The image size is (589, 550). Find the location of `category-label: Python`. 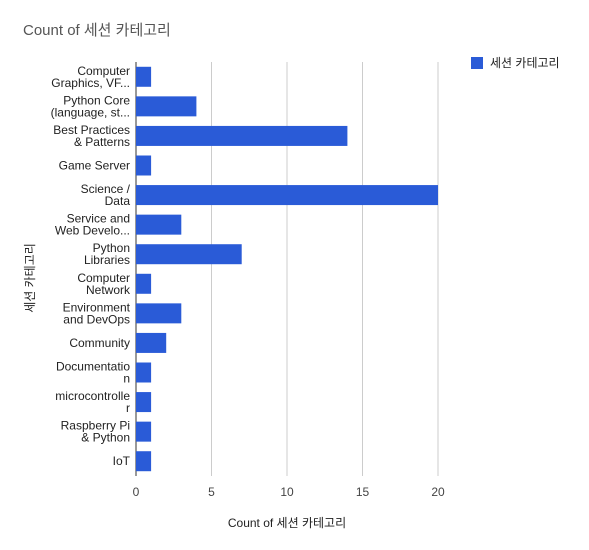

category-label: Python is located at coordinates (111, 248).